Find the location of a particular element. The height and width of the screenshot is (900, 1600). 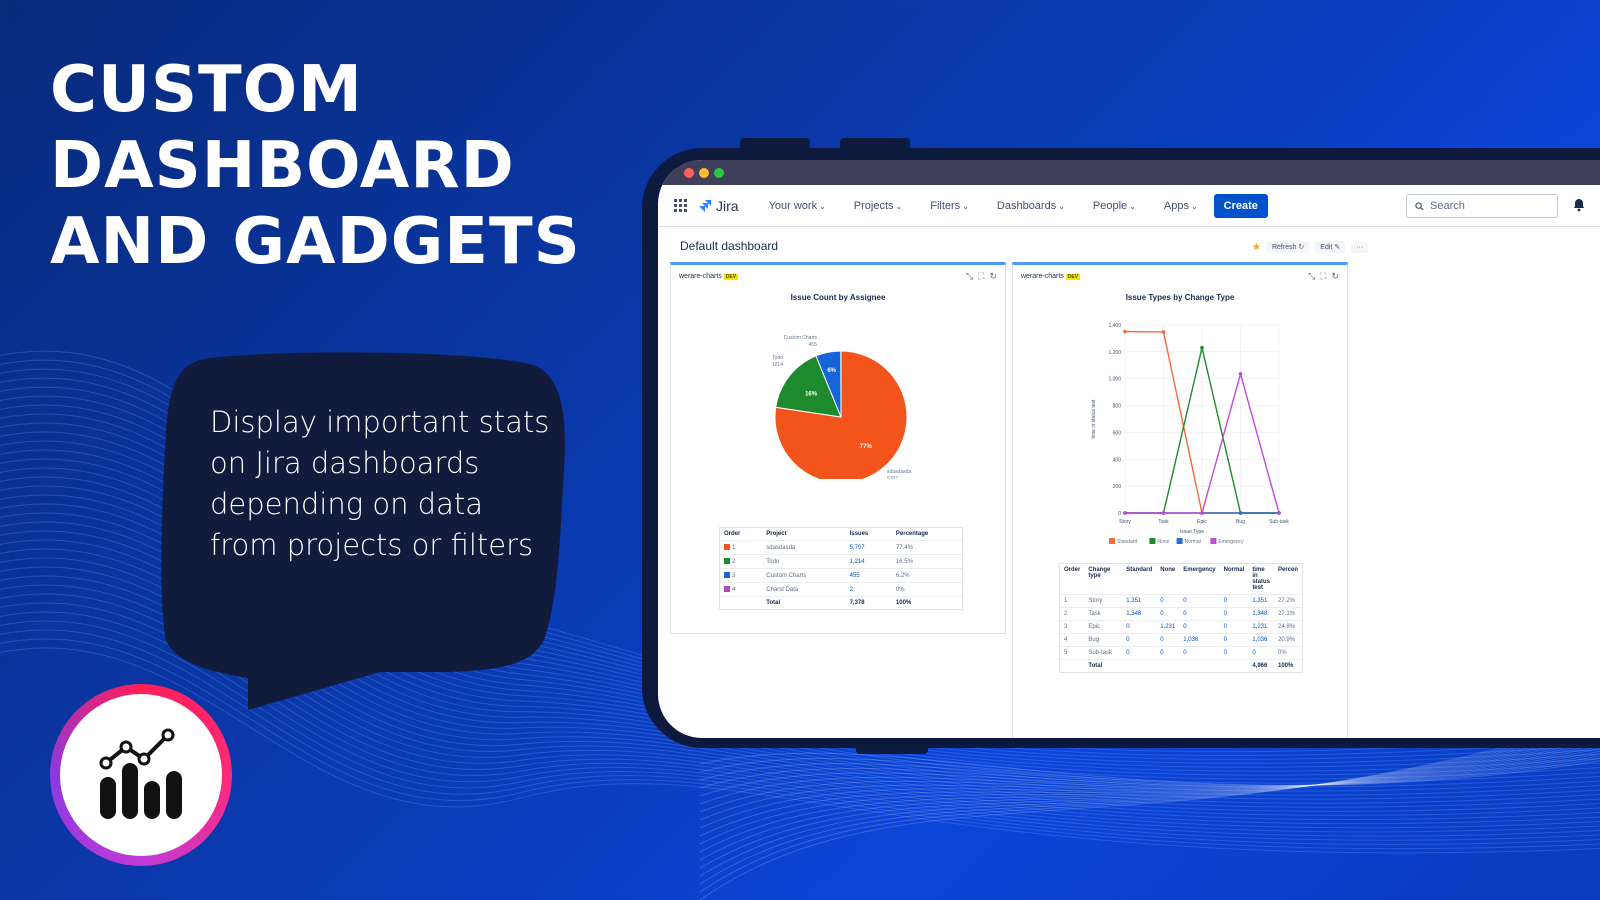

nav-people: People ⌄ is located at coordinates (1114, 205).